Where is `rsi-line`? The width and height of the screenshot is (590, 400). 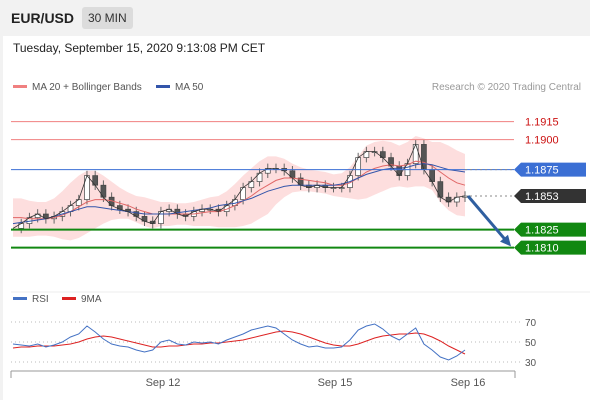 rsi-line is located at coordinates (239, 342).